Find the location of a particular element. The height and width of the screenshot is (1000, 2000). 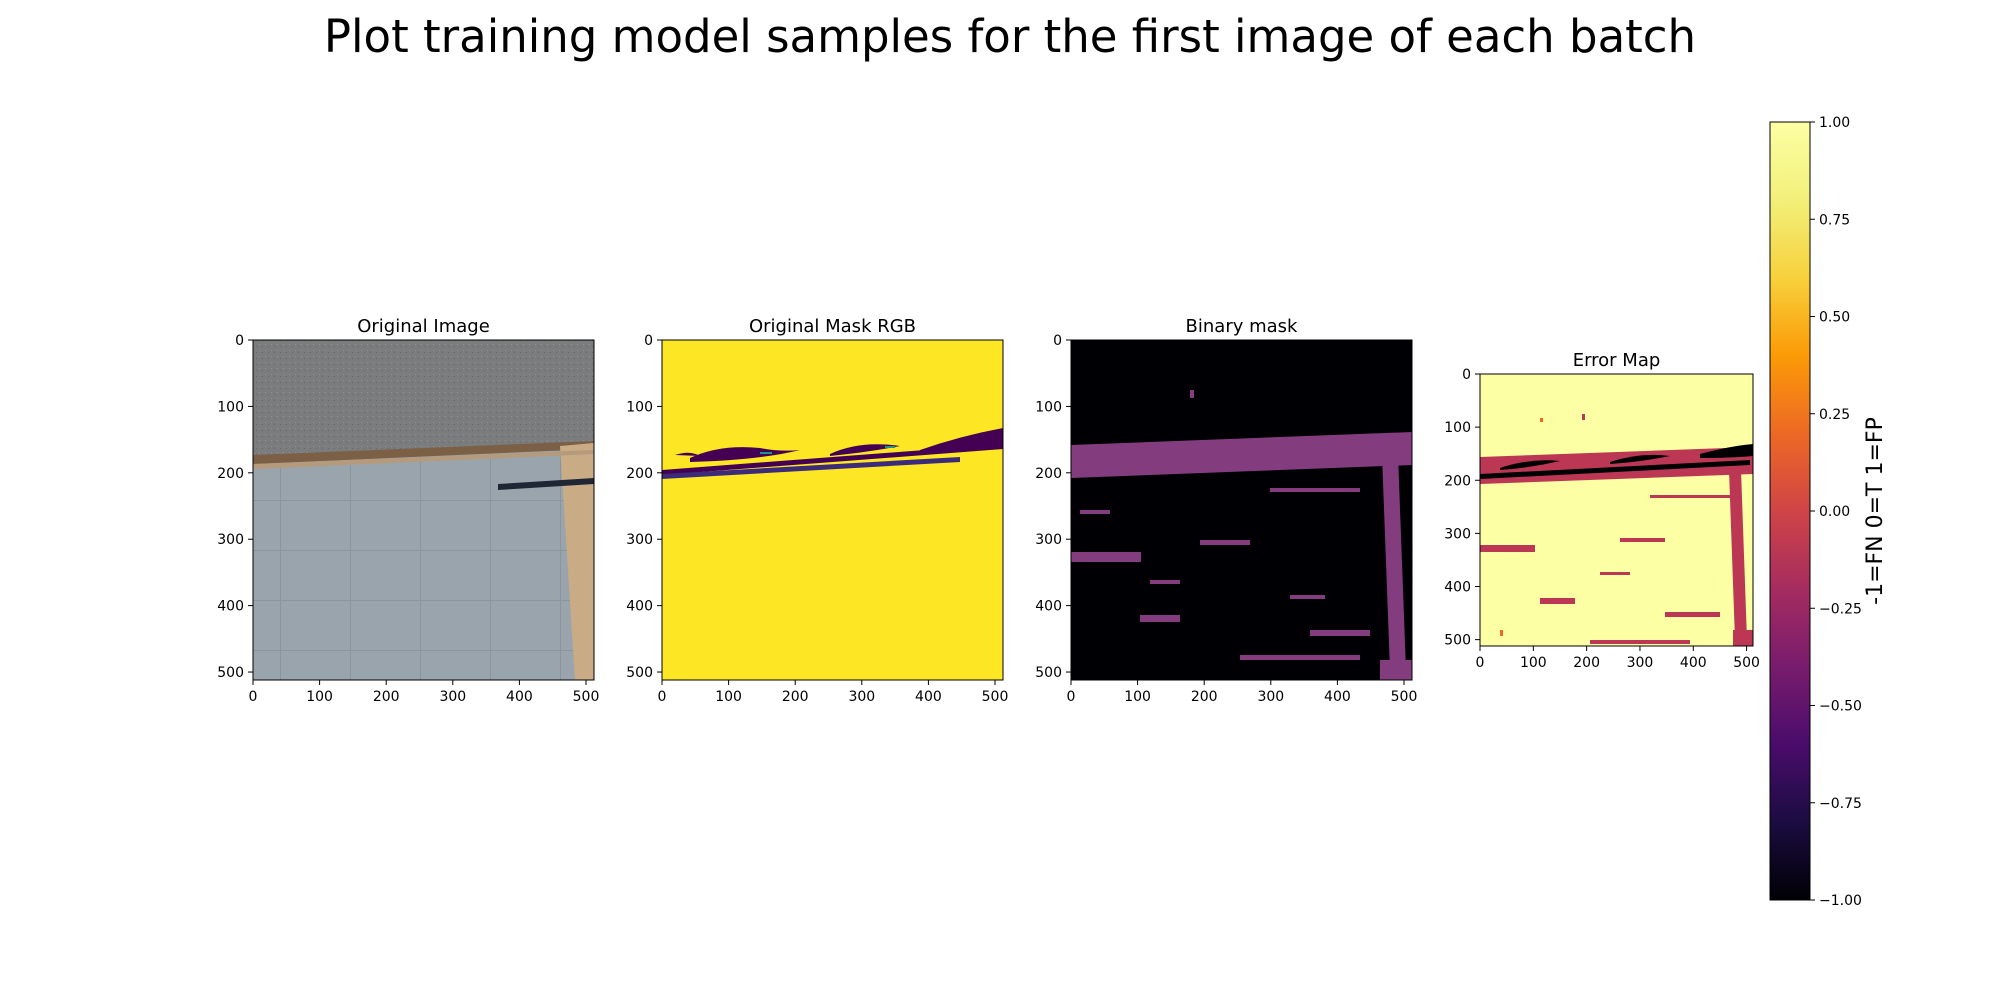

image-mask-rgb is located at coordinates (832, 510).